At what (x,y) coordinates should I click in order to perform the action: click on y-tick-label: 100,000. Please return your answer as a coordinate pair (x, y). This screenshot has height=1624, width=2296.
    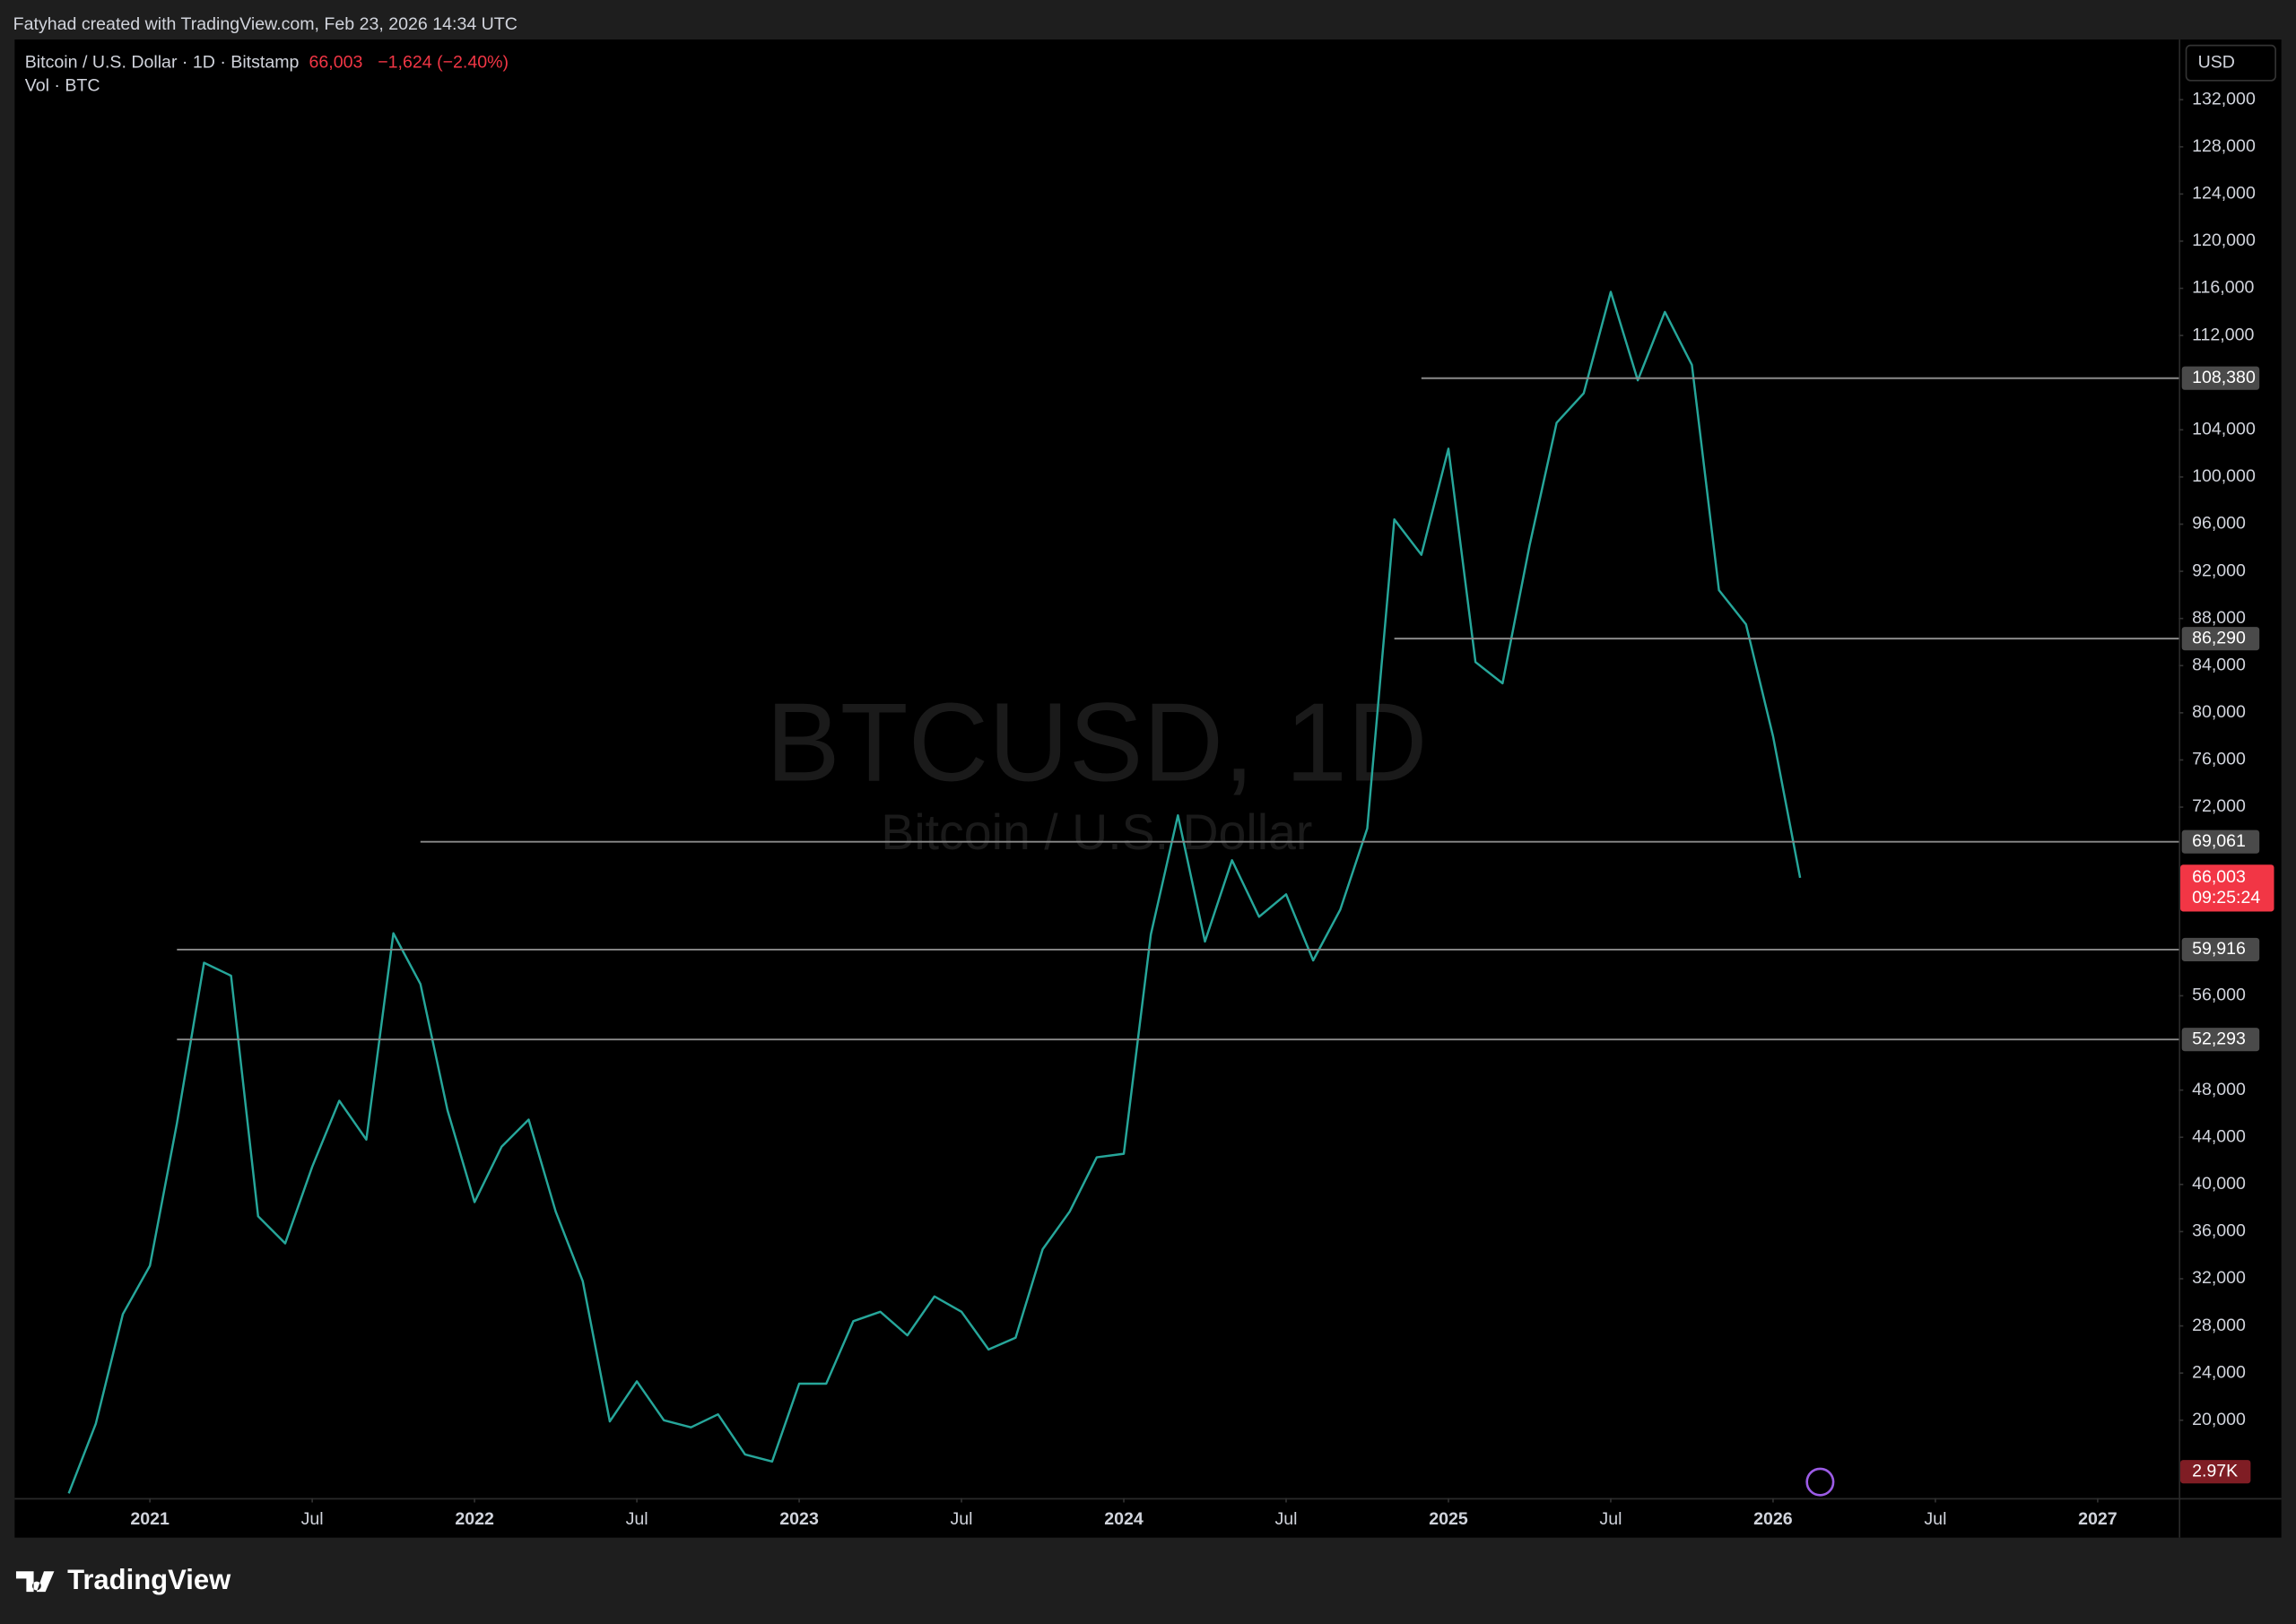
    Looking at the image, I should click on (2224, 476).